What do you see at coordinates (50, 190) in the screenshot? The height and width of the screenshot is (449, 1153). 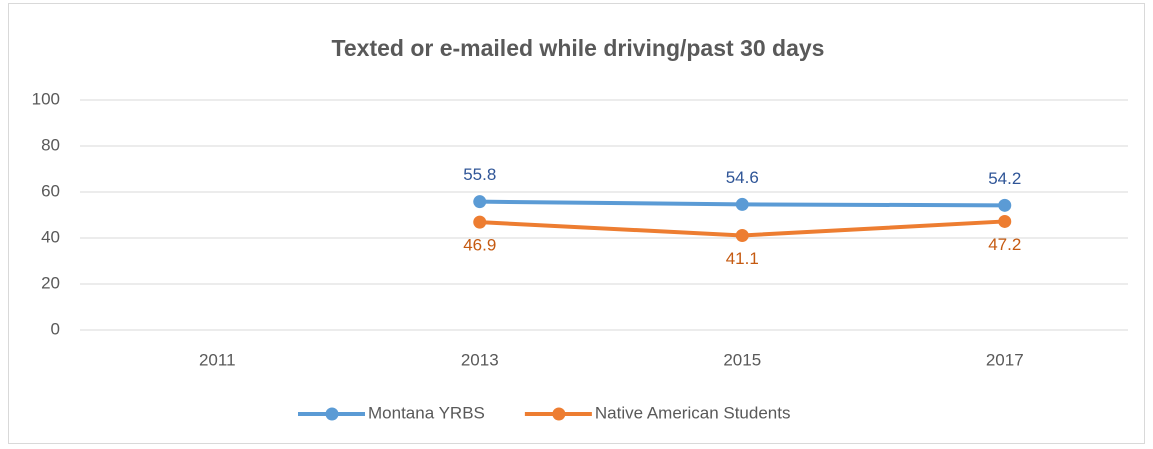 I see `y-tick-label: 60` at bounding box center [50, 190].